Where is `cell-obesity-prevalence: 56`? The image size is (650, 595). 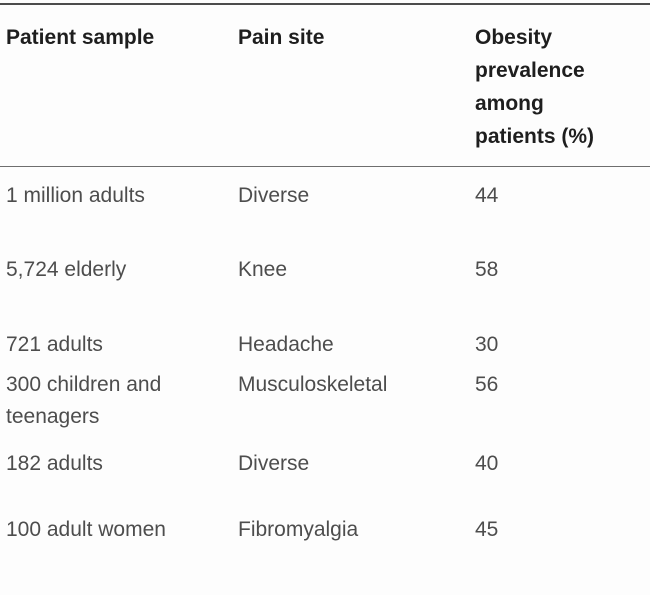
cell-obesity-prevalence: 56 is located at coordinates (487, 384).